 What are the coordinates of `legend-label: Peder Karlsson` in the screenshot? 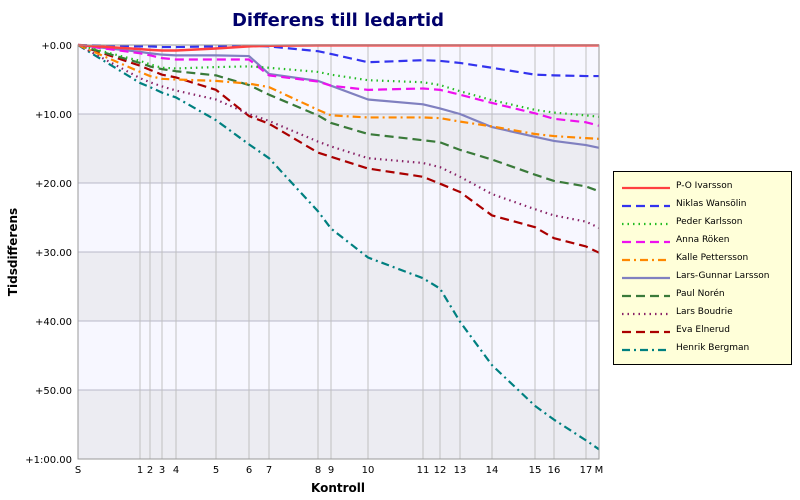 It's located at (709, 222).